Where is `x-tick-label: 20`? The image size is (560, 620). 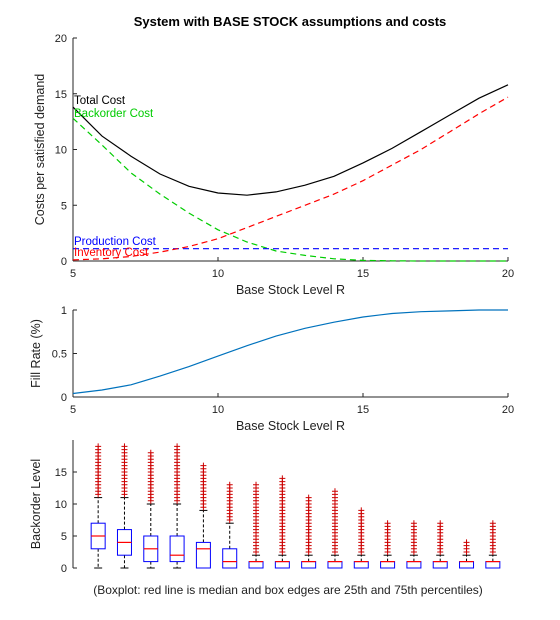 x-tick-label: 20 is located at coordinates (508, 274).